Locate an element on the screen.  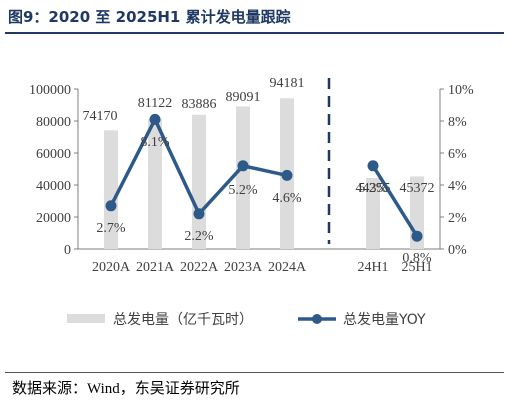
x-tick-label: 24H1 is located at coordinates (372, 267).